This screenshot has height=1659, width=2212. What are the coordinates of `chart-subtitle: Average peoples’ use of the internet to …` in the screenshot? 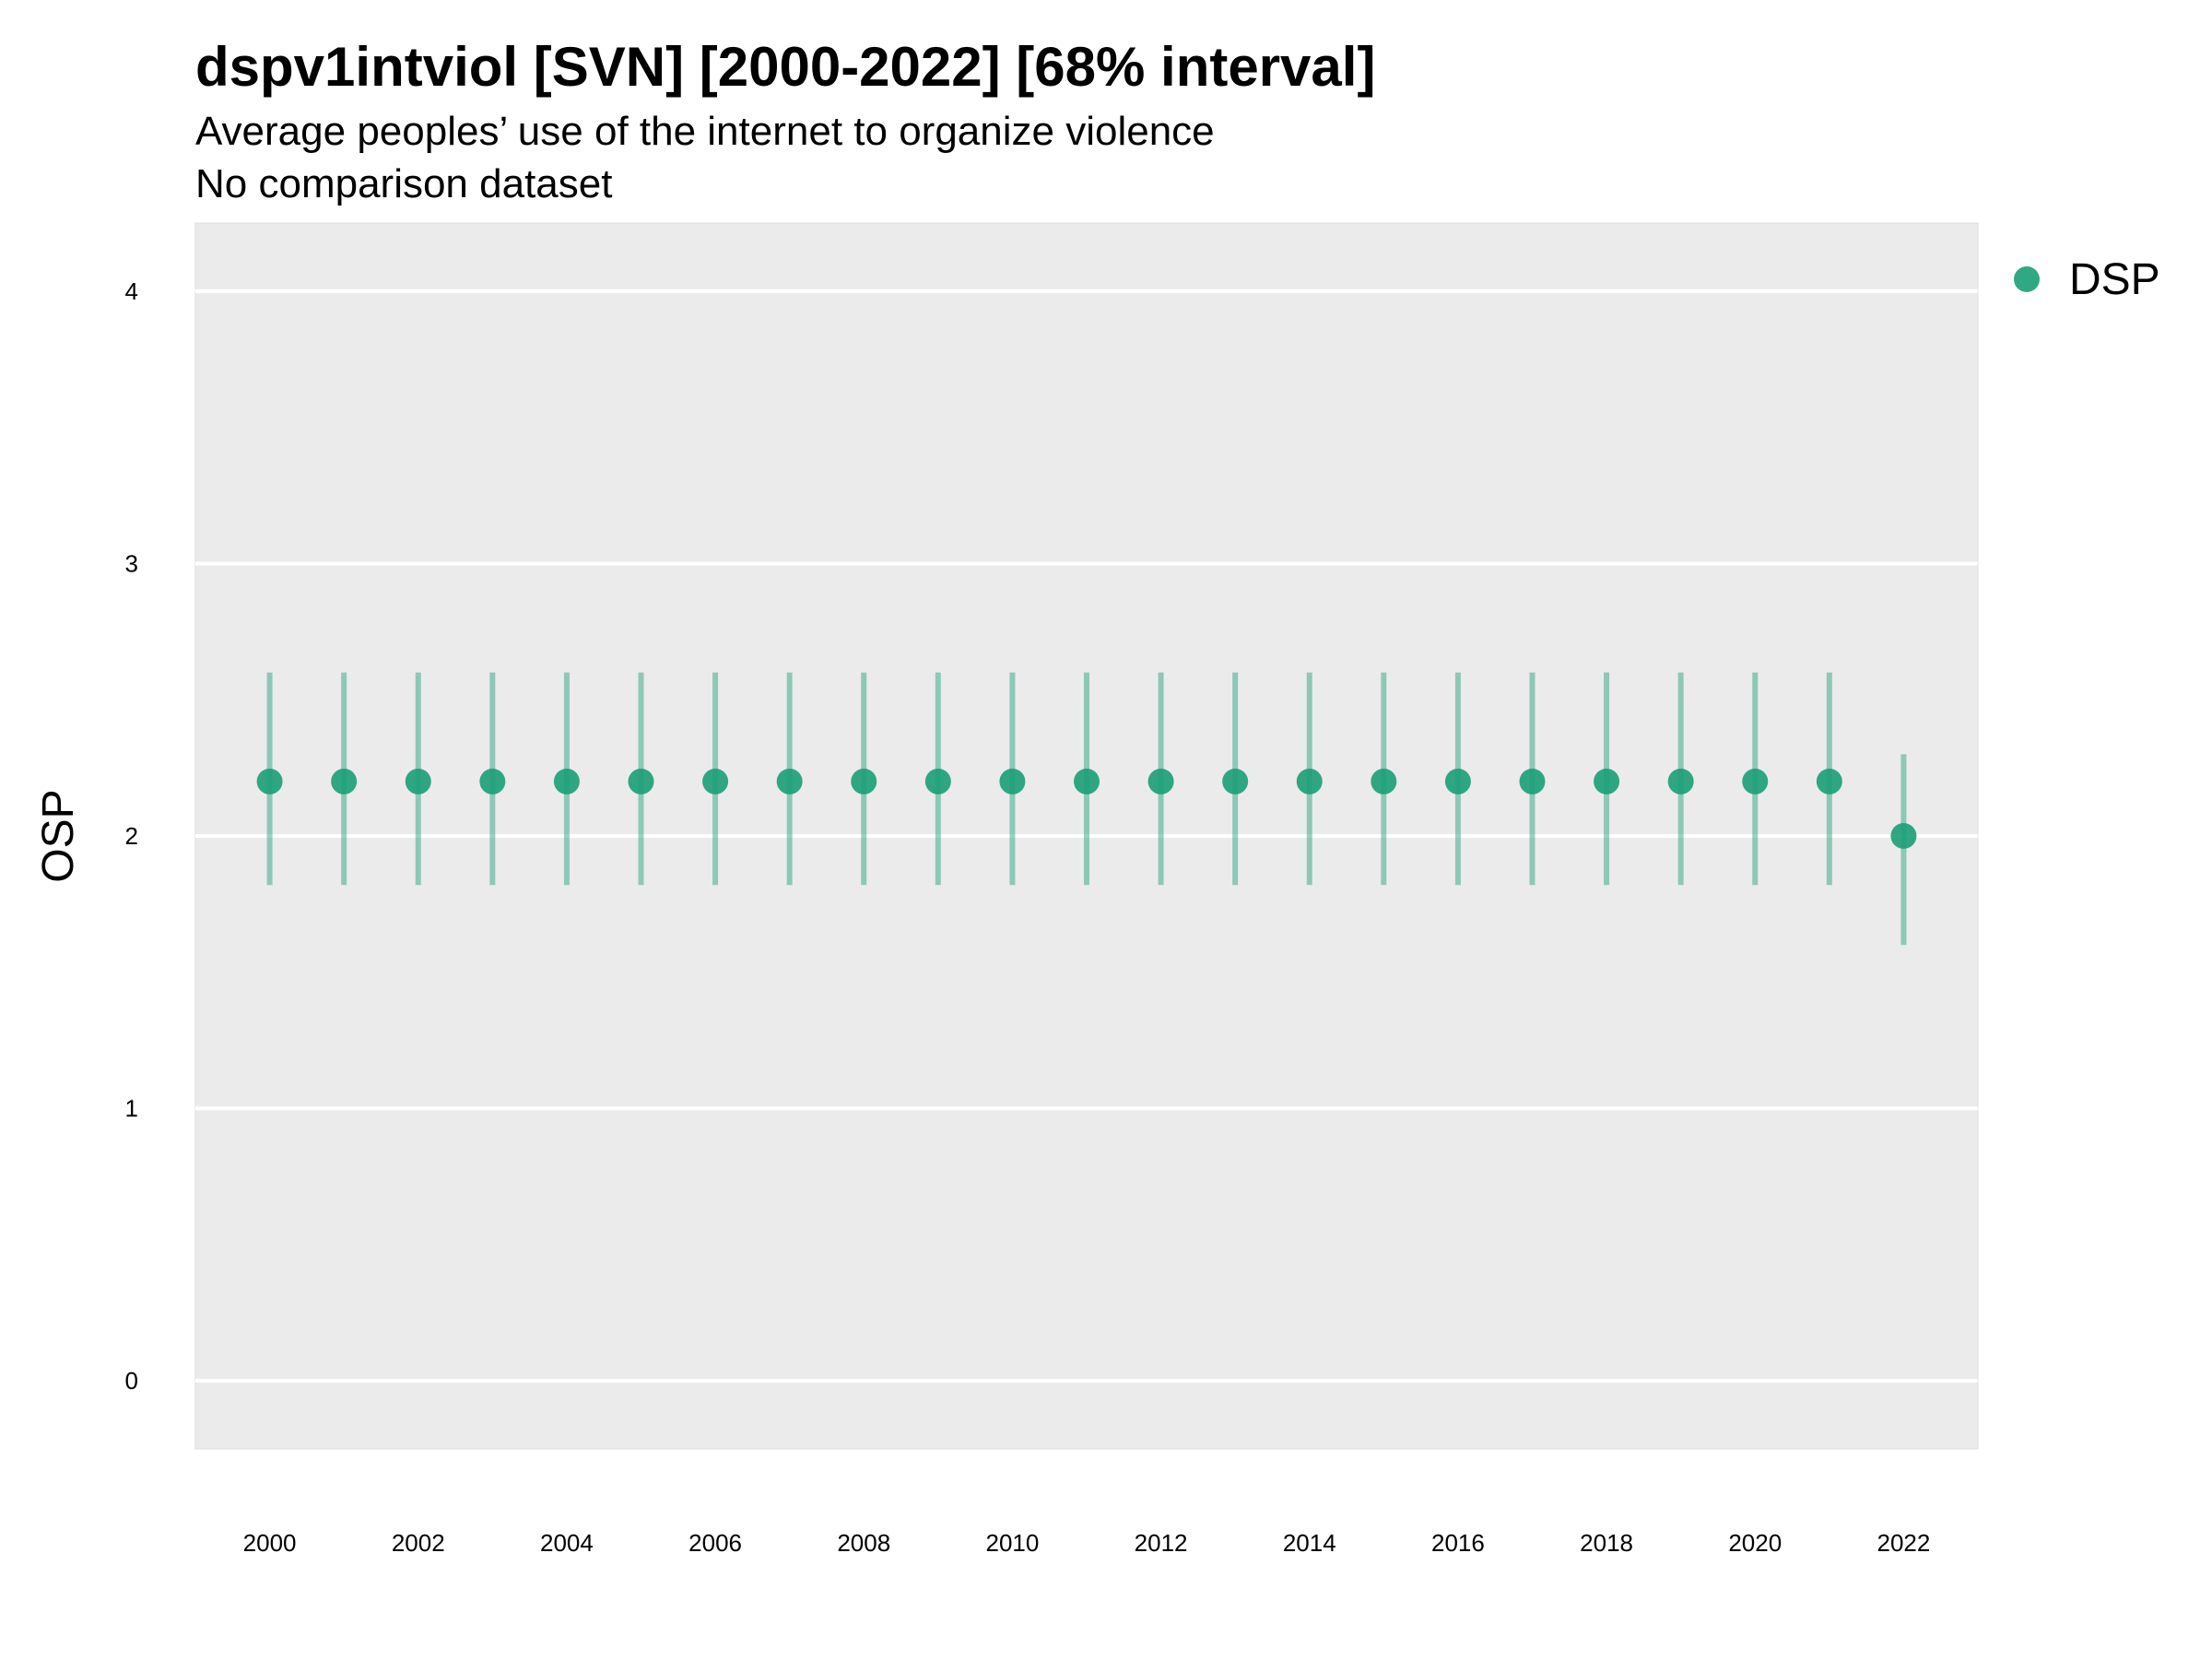 It's located at (705, 157).